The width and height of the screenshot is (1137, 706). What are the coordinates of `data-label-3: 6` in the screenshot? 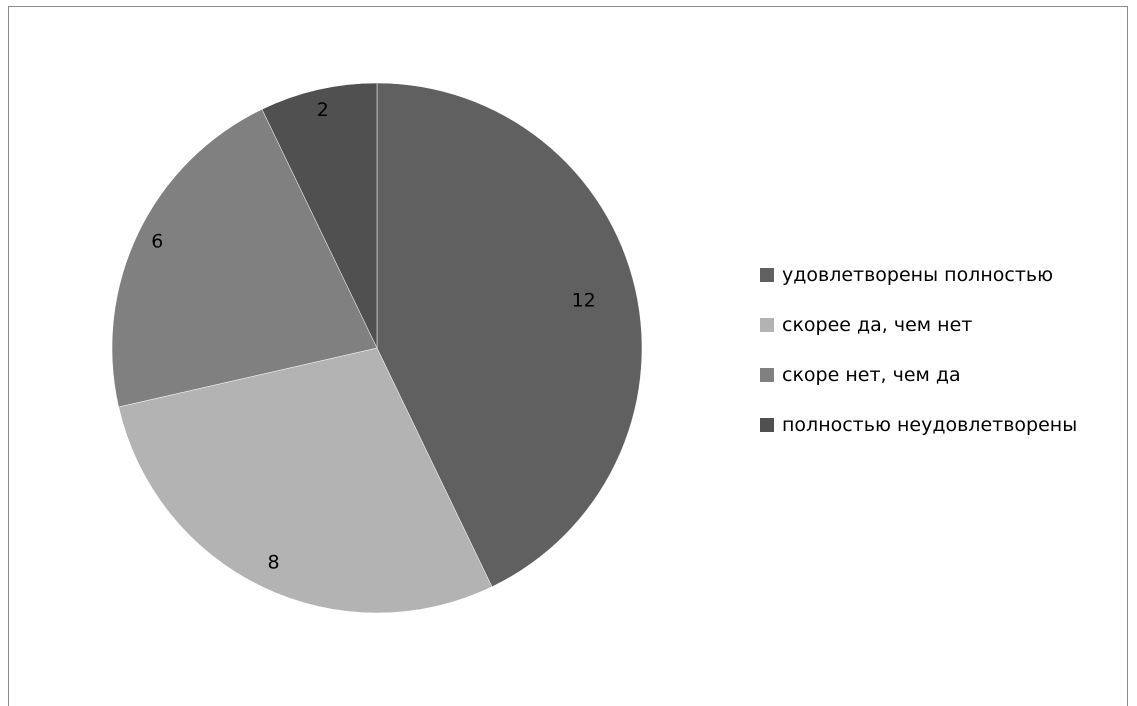 It's located at (157, 242).